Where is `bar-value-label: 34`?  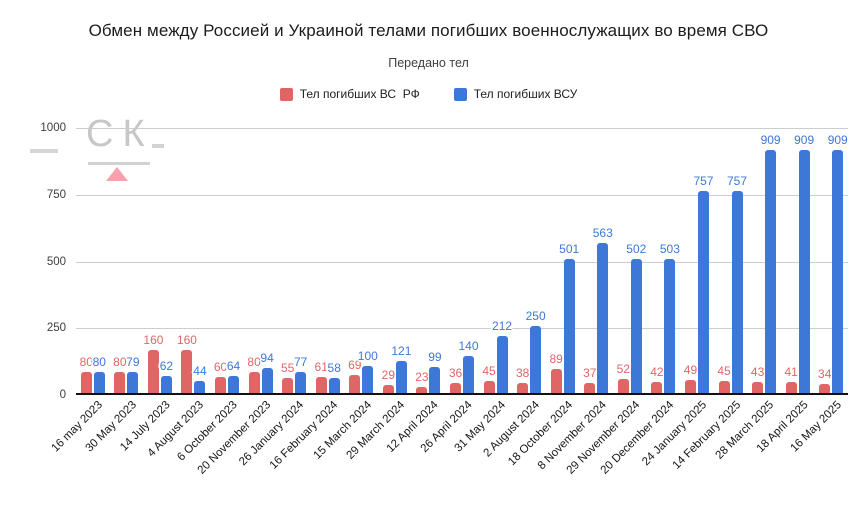 bar-value-label: 34 is located at coordinates (825, 373).